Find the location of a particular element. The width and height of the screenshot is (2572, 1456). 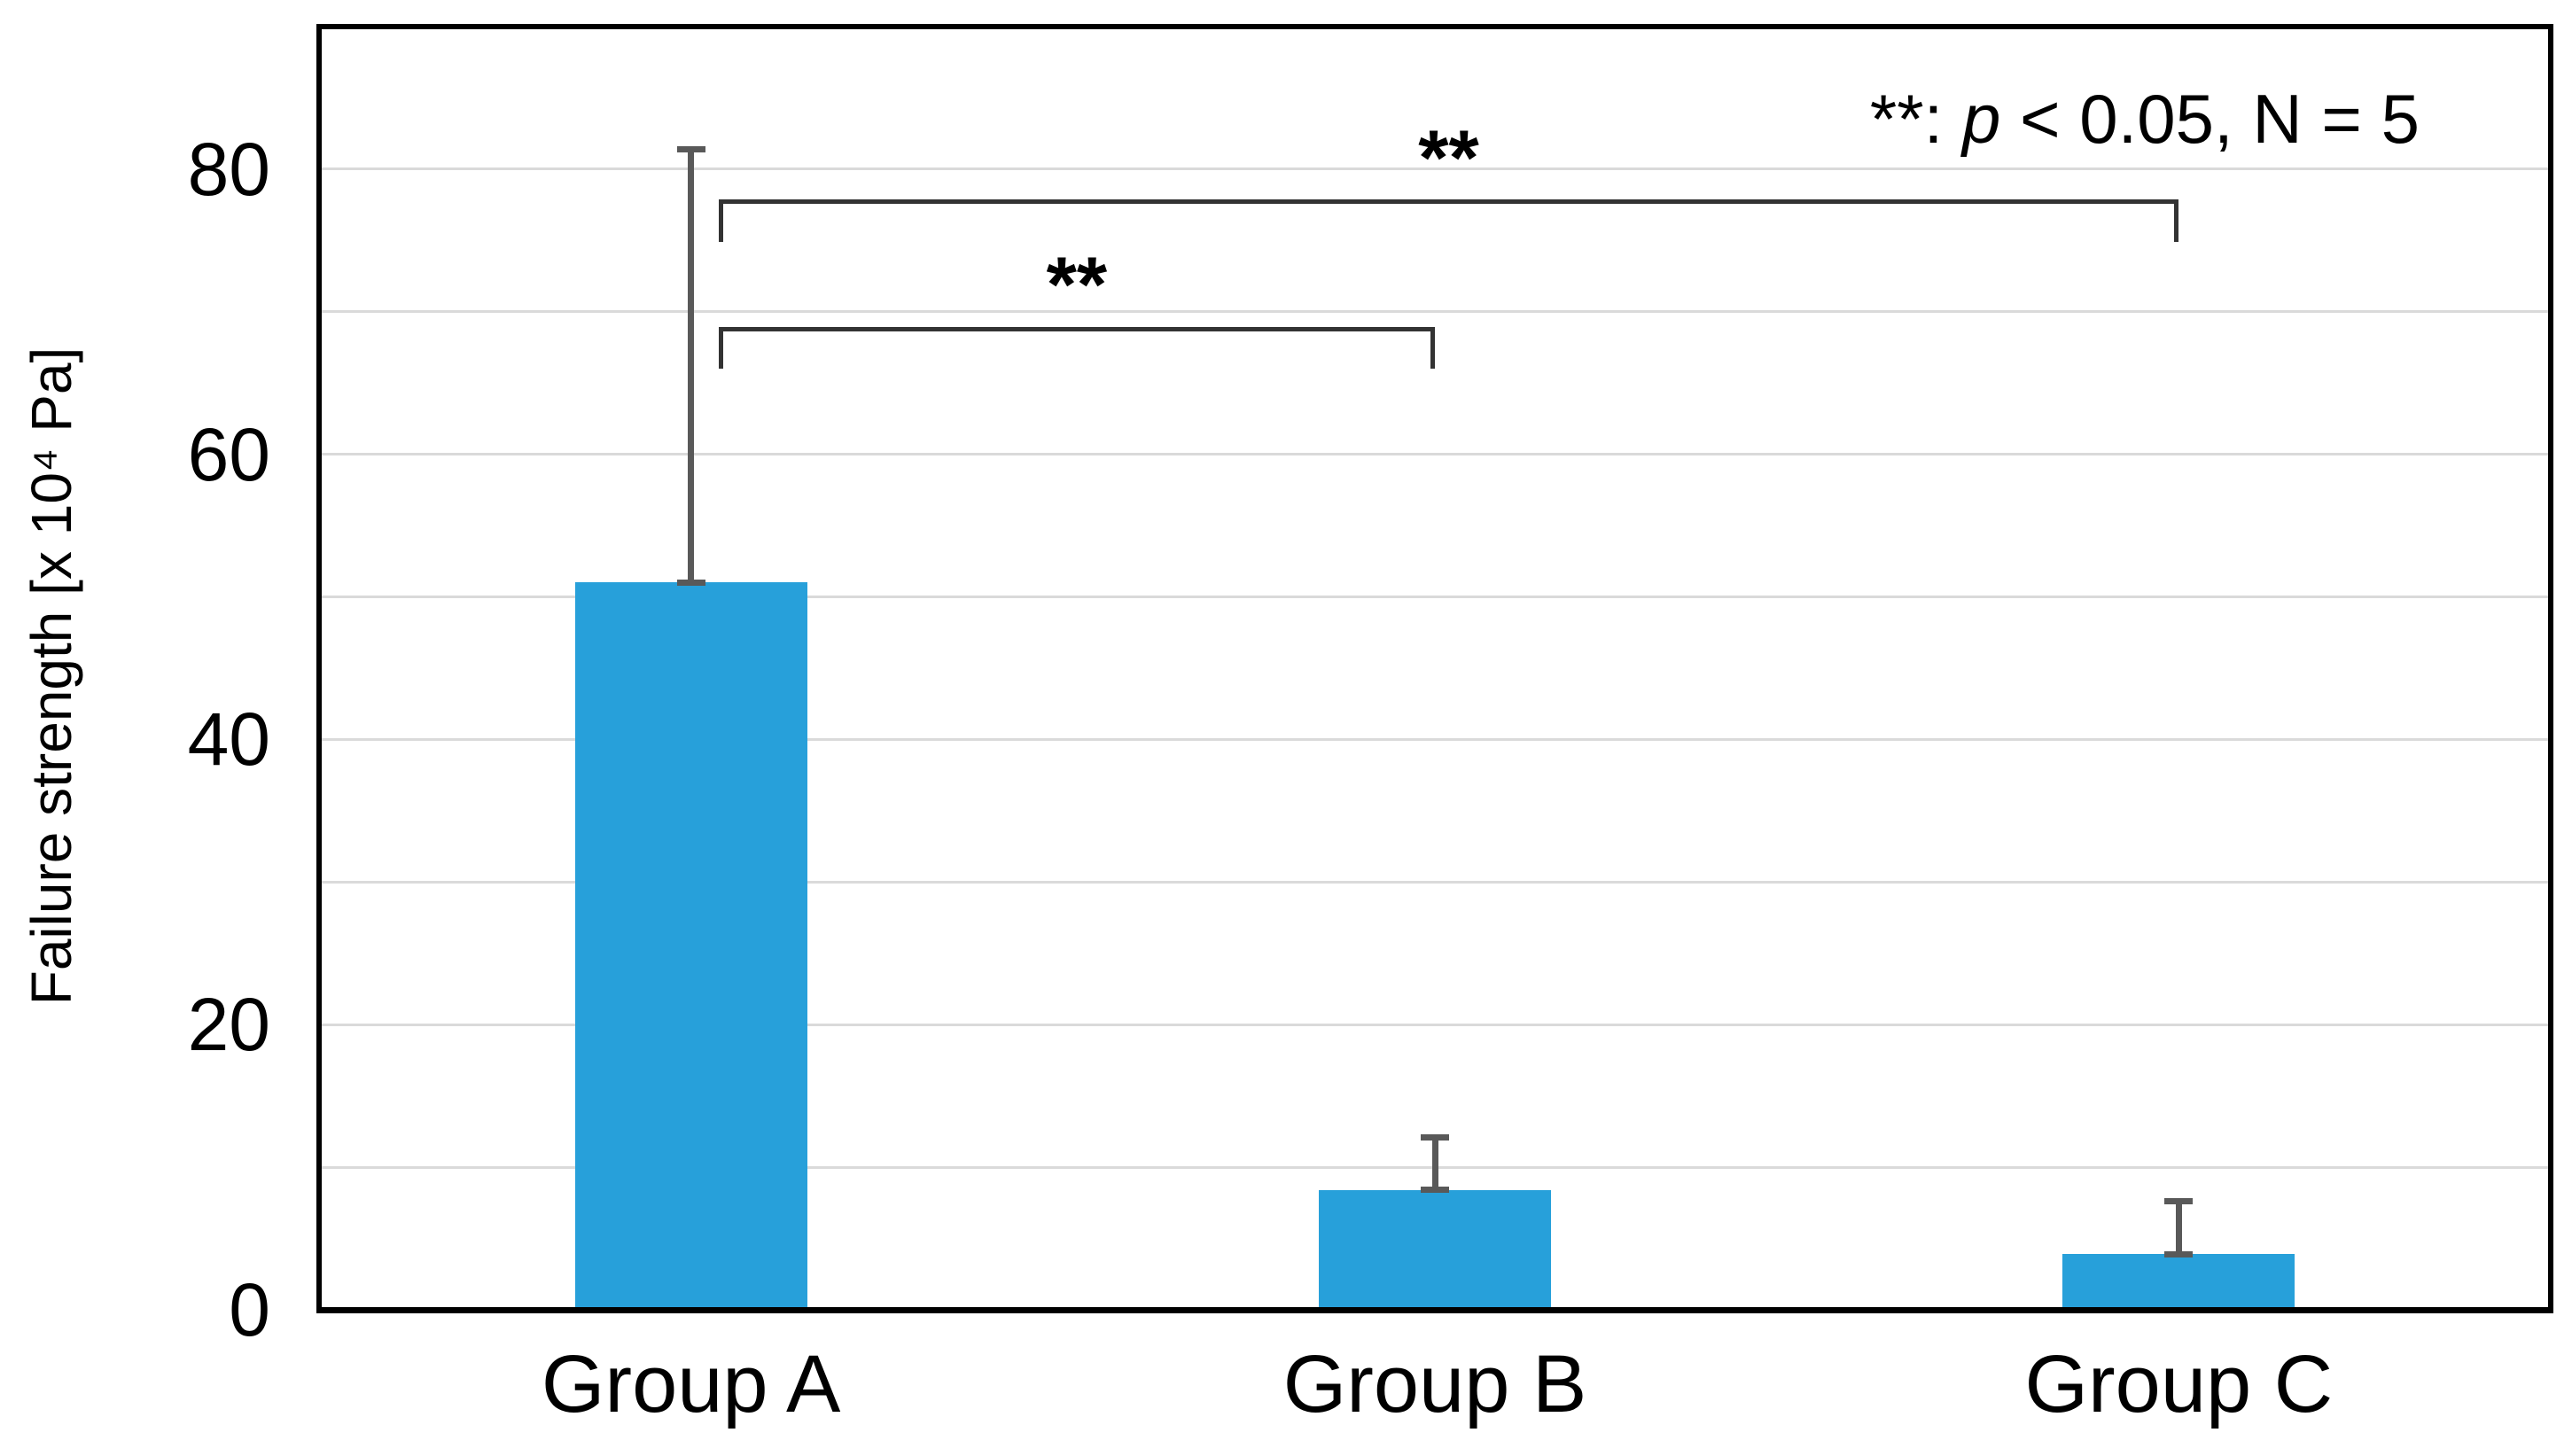

y-tick-label: 60 is located at coordinates (228, 454).